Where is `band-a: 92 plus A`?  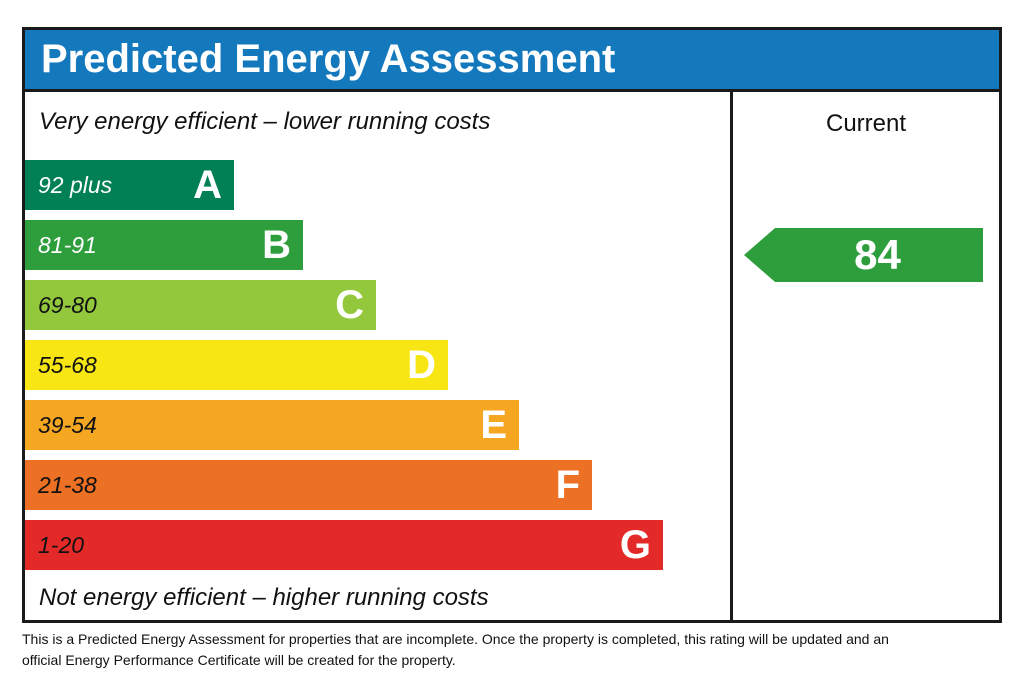 band-a: 92 plus A is located at coordinates (129, 185).